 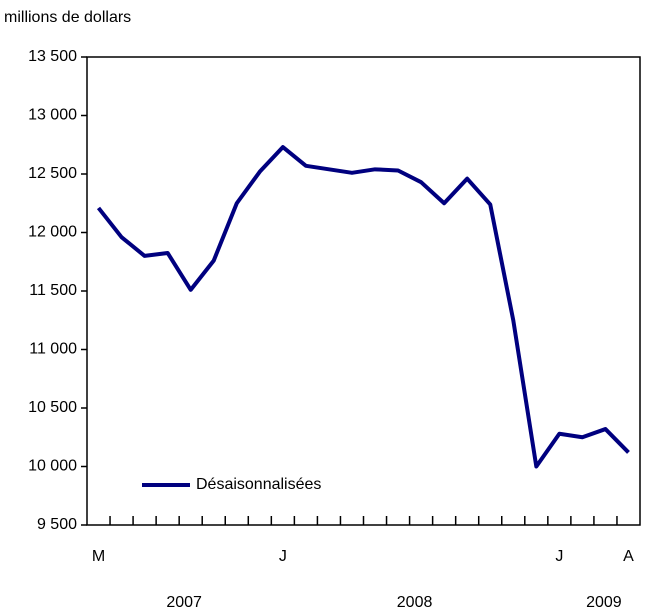 I want to click on year-label: 2009, so click(x=604, y=602).